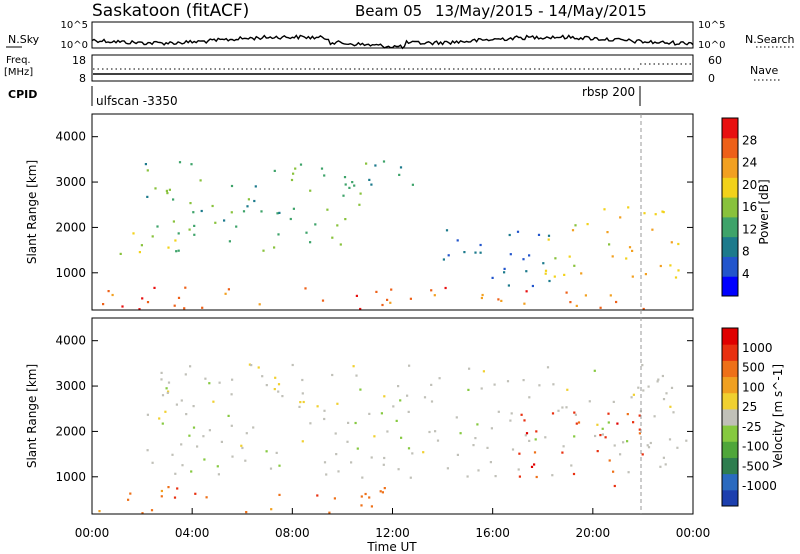  Describe the element at coordinates (755, 447) in the screenshot. I see `colorbar-tick-label: -100` at that location.